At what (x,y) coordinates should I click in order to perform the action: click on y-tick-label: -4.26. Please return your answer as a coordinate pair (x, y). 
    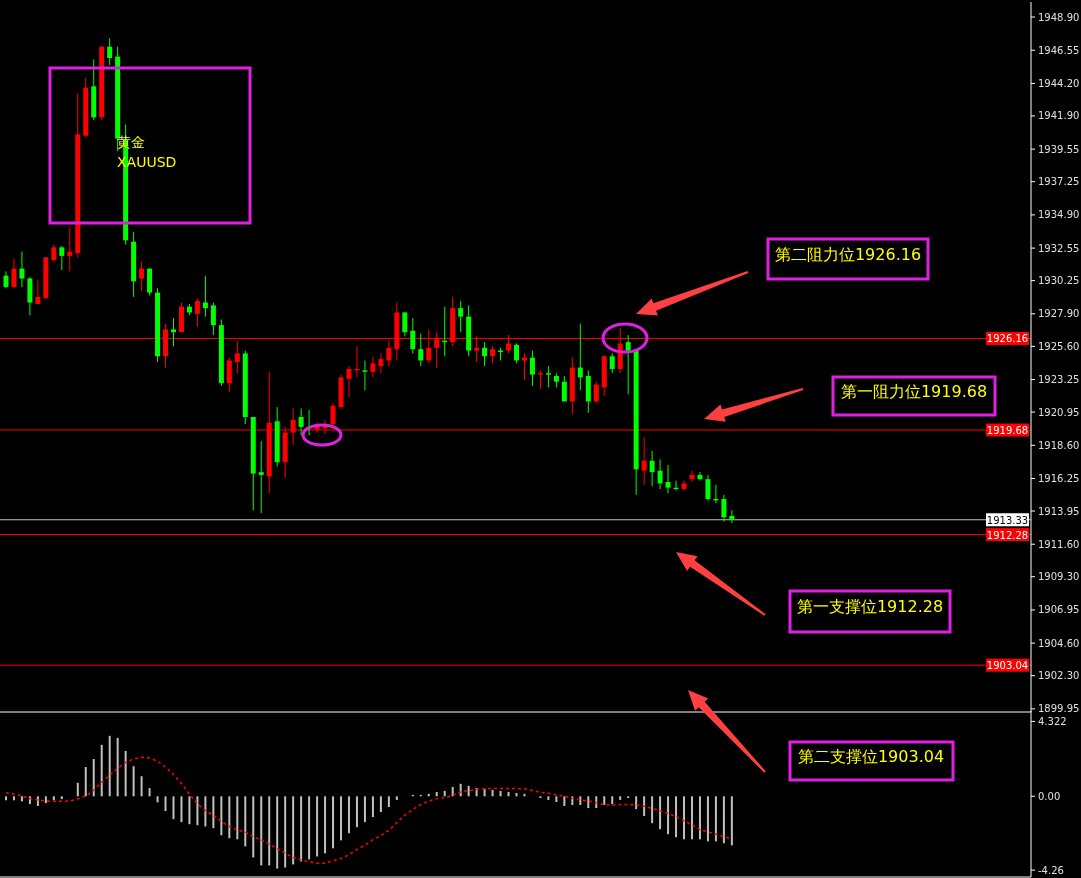
    Looking at the image, I should click on (1051, 870).